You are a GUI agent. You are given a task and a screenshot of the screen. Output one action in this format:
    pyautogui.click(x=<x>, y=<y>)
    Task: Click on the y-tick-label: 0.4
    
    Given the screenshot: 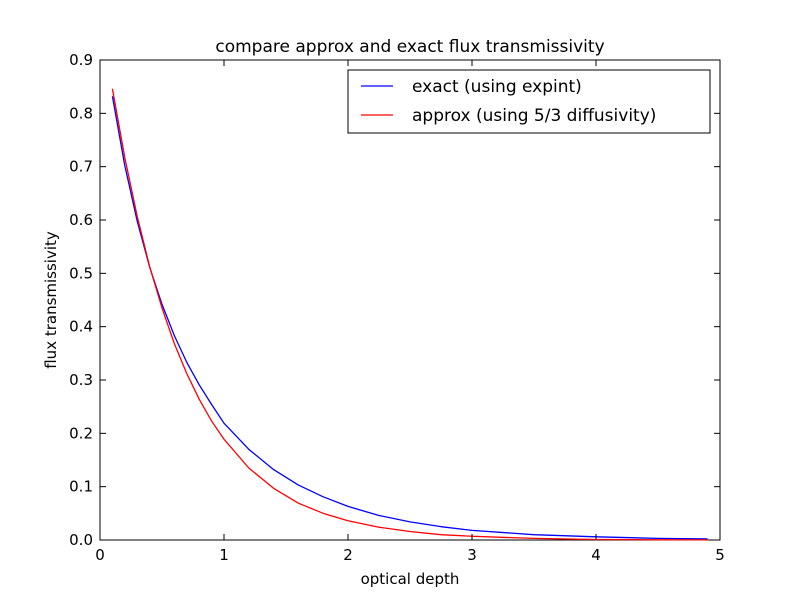 What is the action you would take?
    pyautogui.click(x=81, y=327)
    